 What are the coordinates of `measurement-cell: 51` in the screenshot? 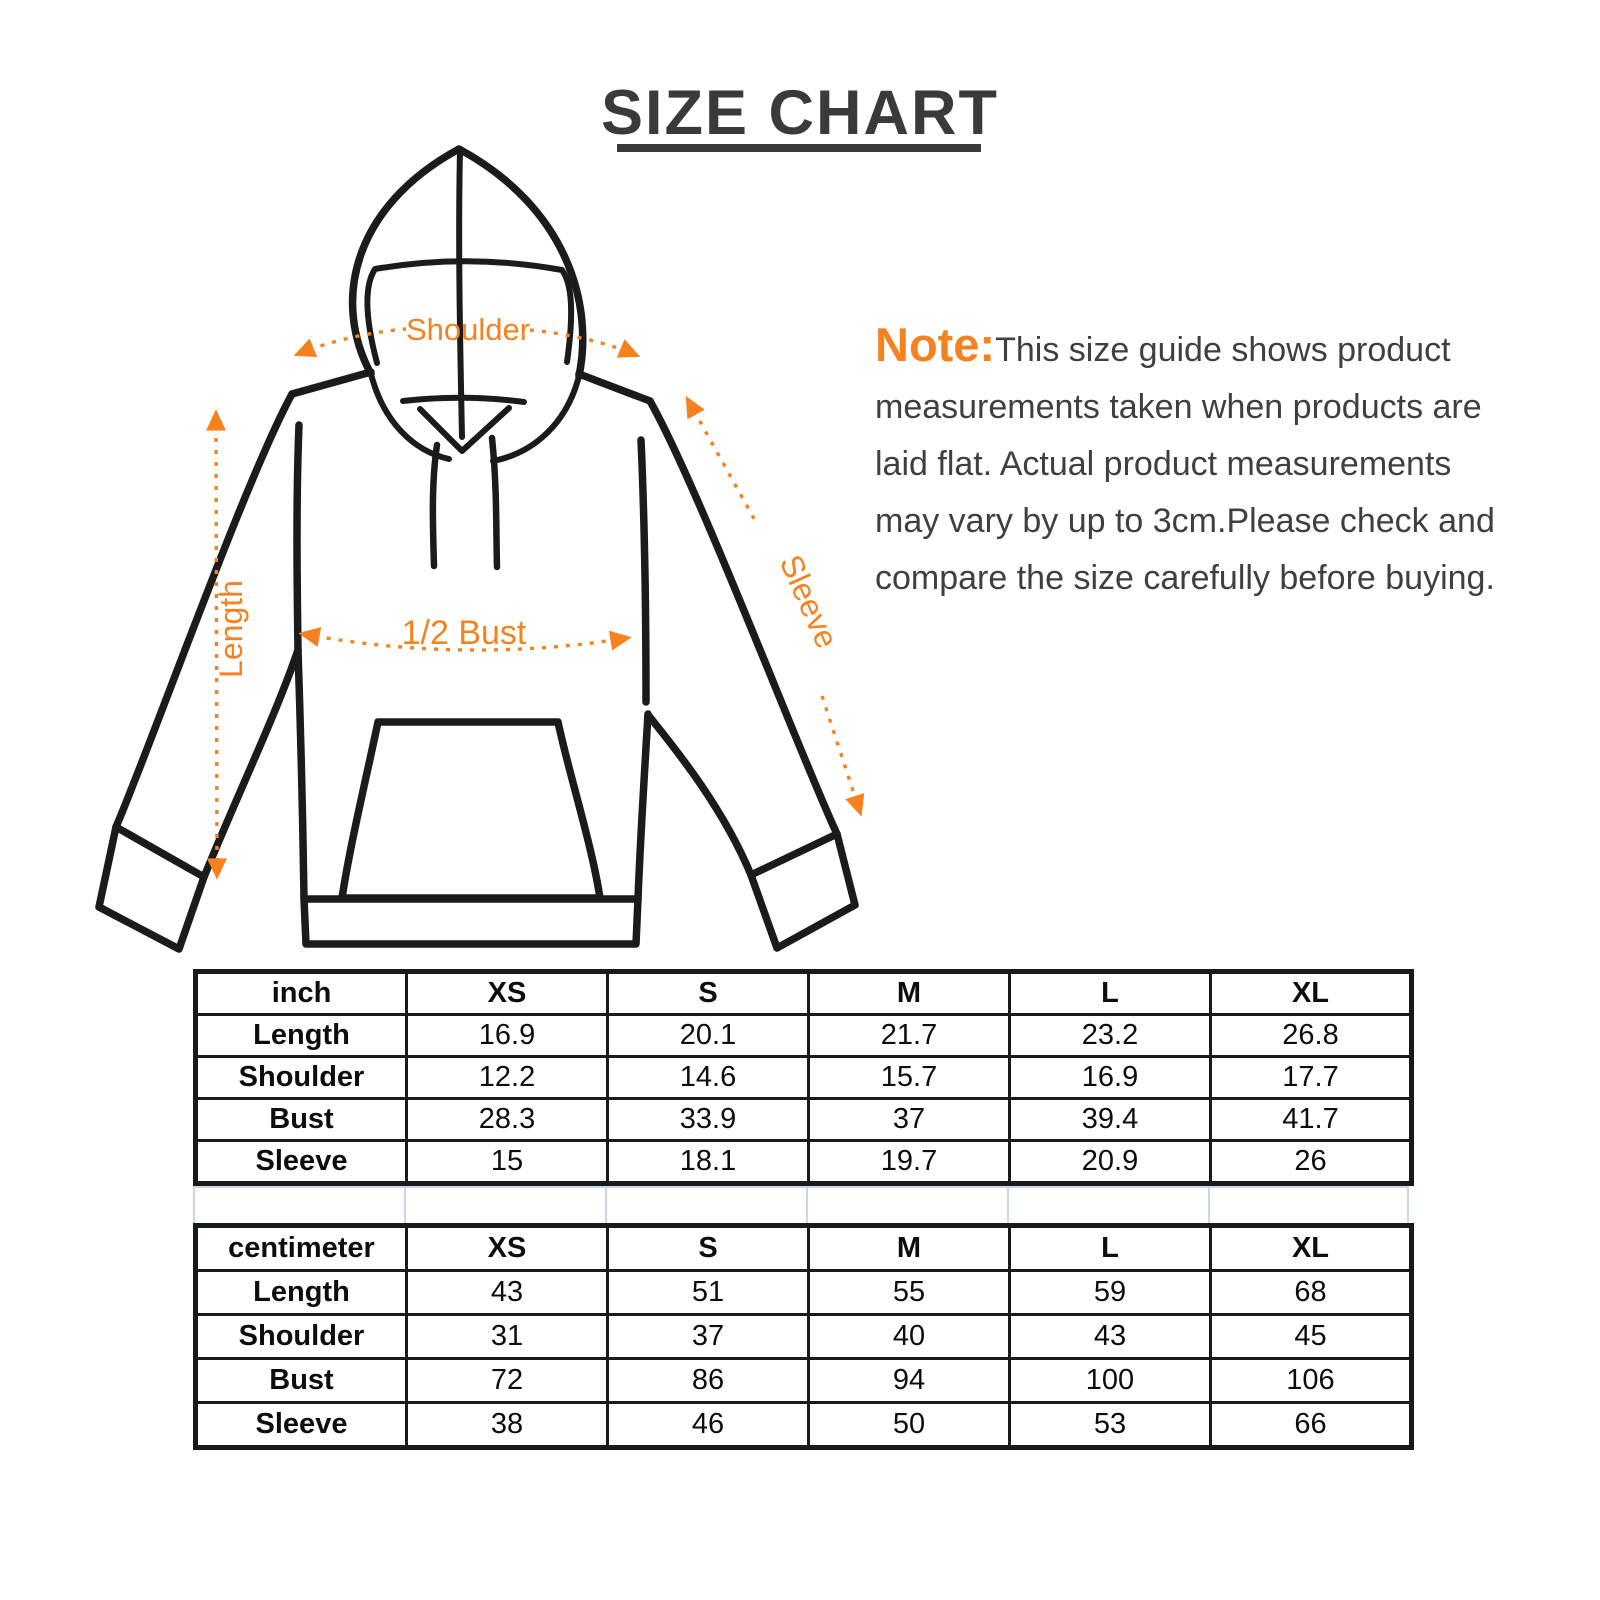 It's located at (708, 1292).